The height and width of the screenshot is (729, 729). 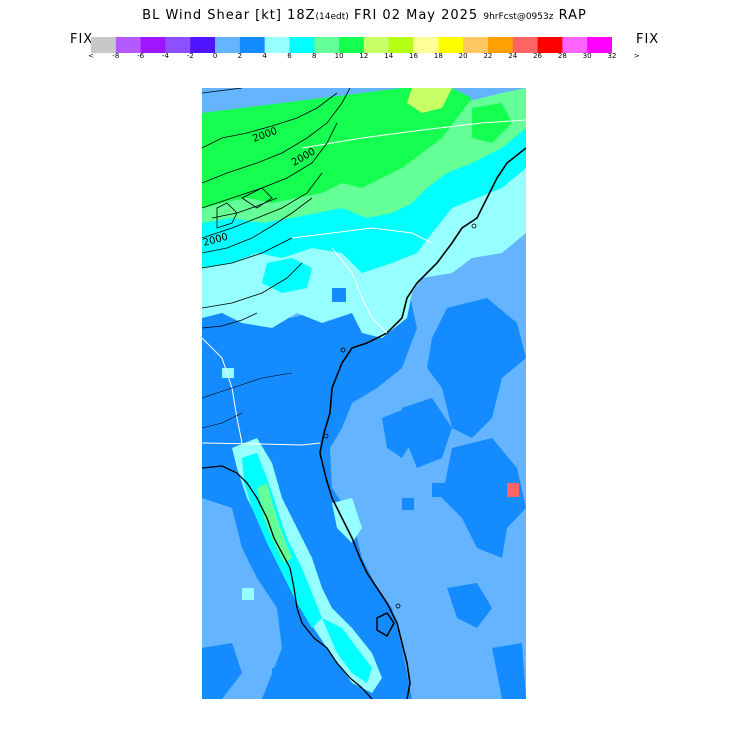 I want to click on title-model: RAP, so click(x=572, y=15).